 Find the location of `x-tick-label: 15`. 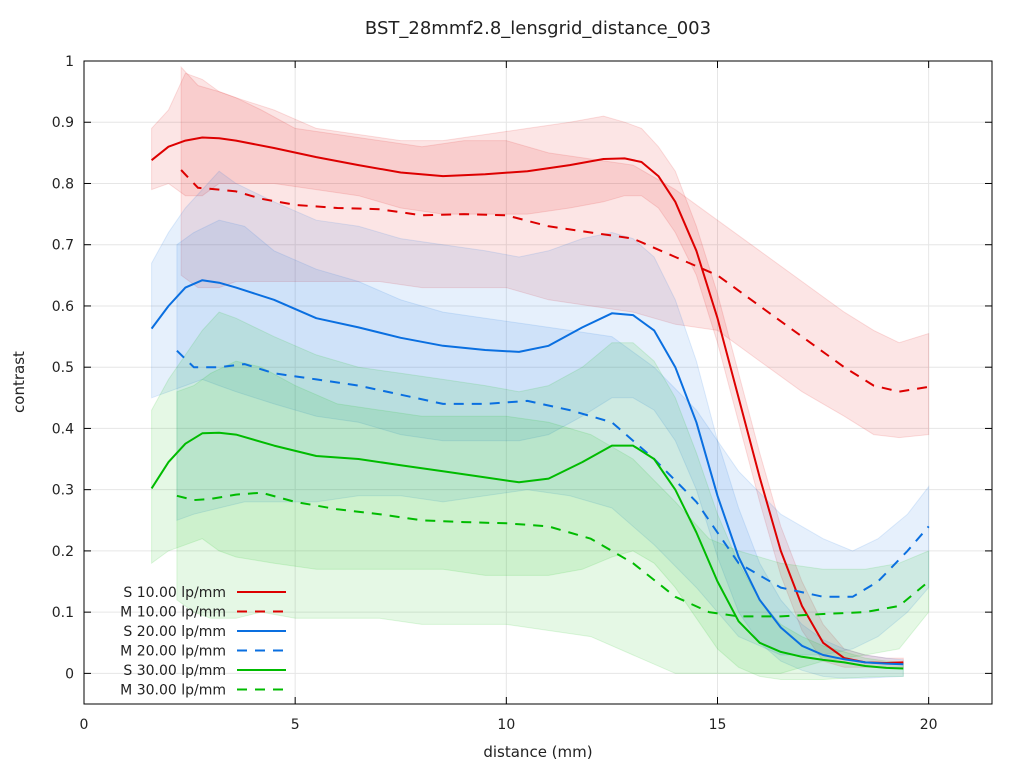

x-tick-label: 15 is located at coordinates (718, 725).